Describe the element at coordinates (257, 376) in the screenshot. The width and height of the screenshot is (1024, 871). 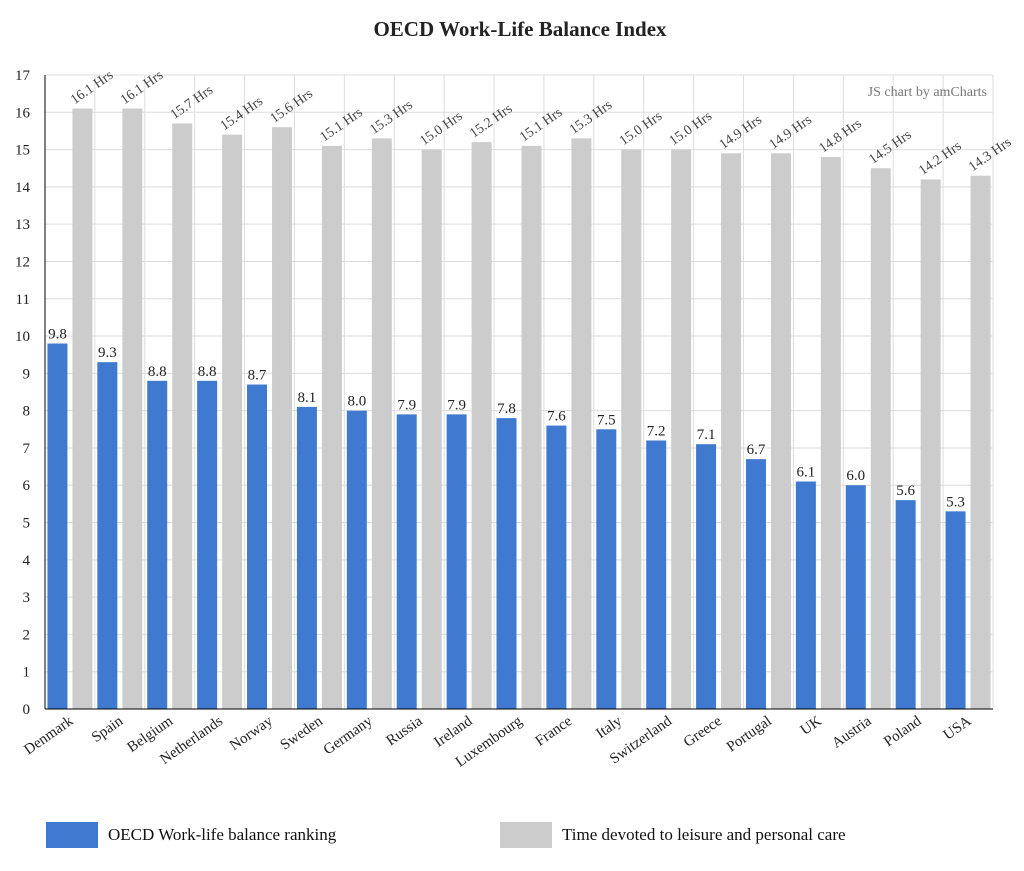
I see `data-label-ranking: 8.7` at that location.